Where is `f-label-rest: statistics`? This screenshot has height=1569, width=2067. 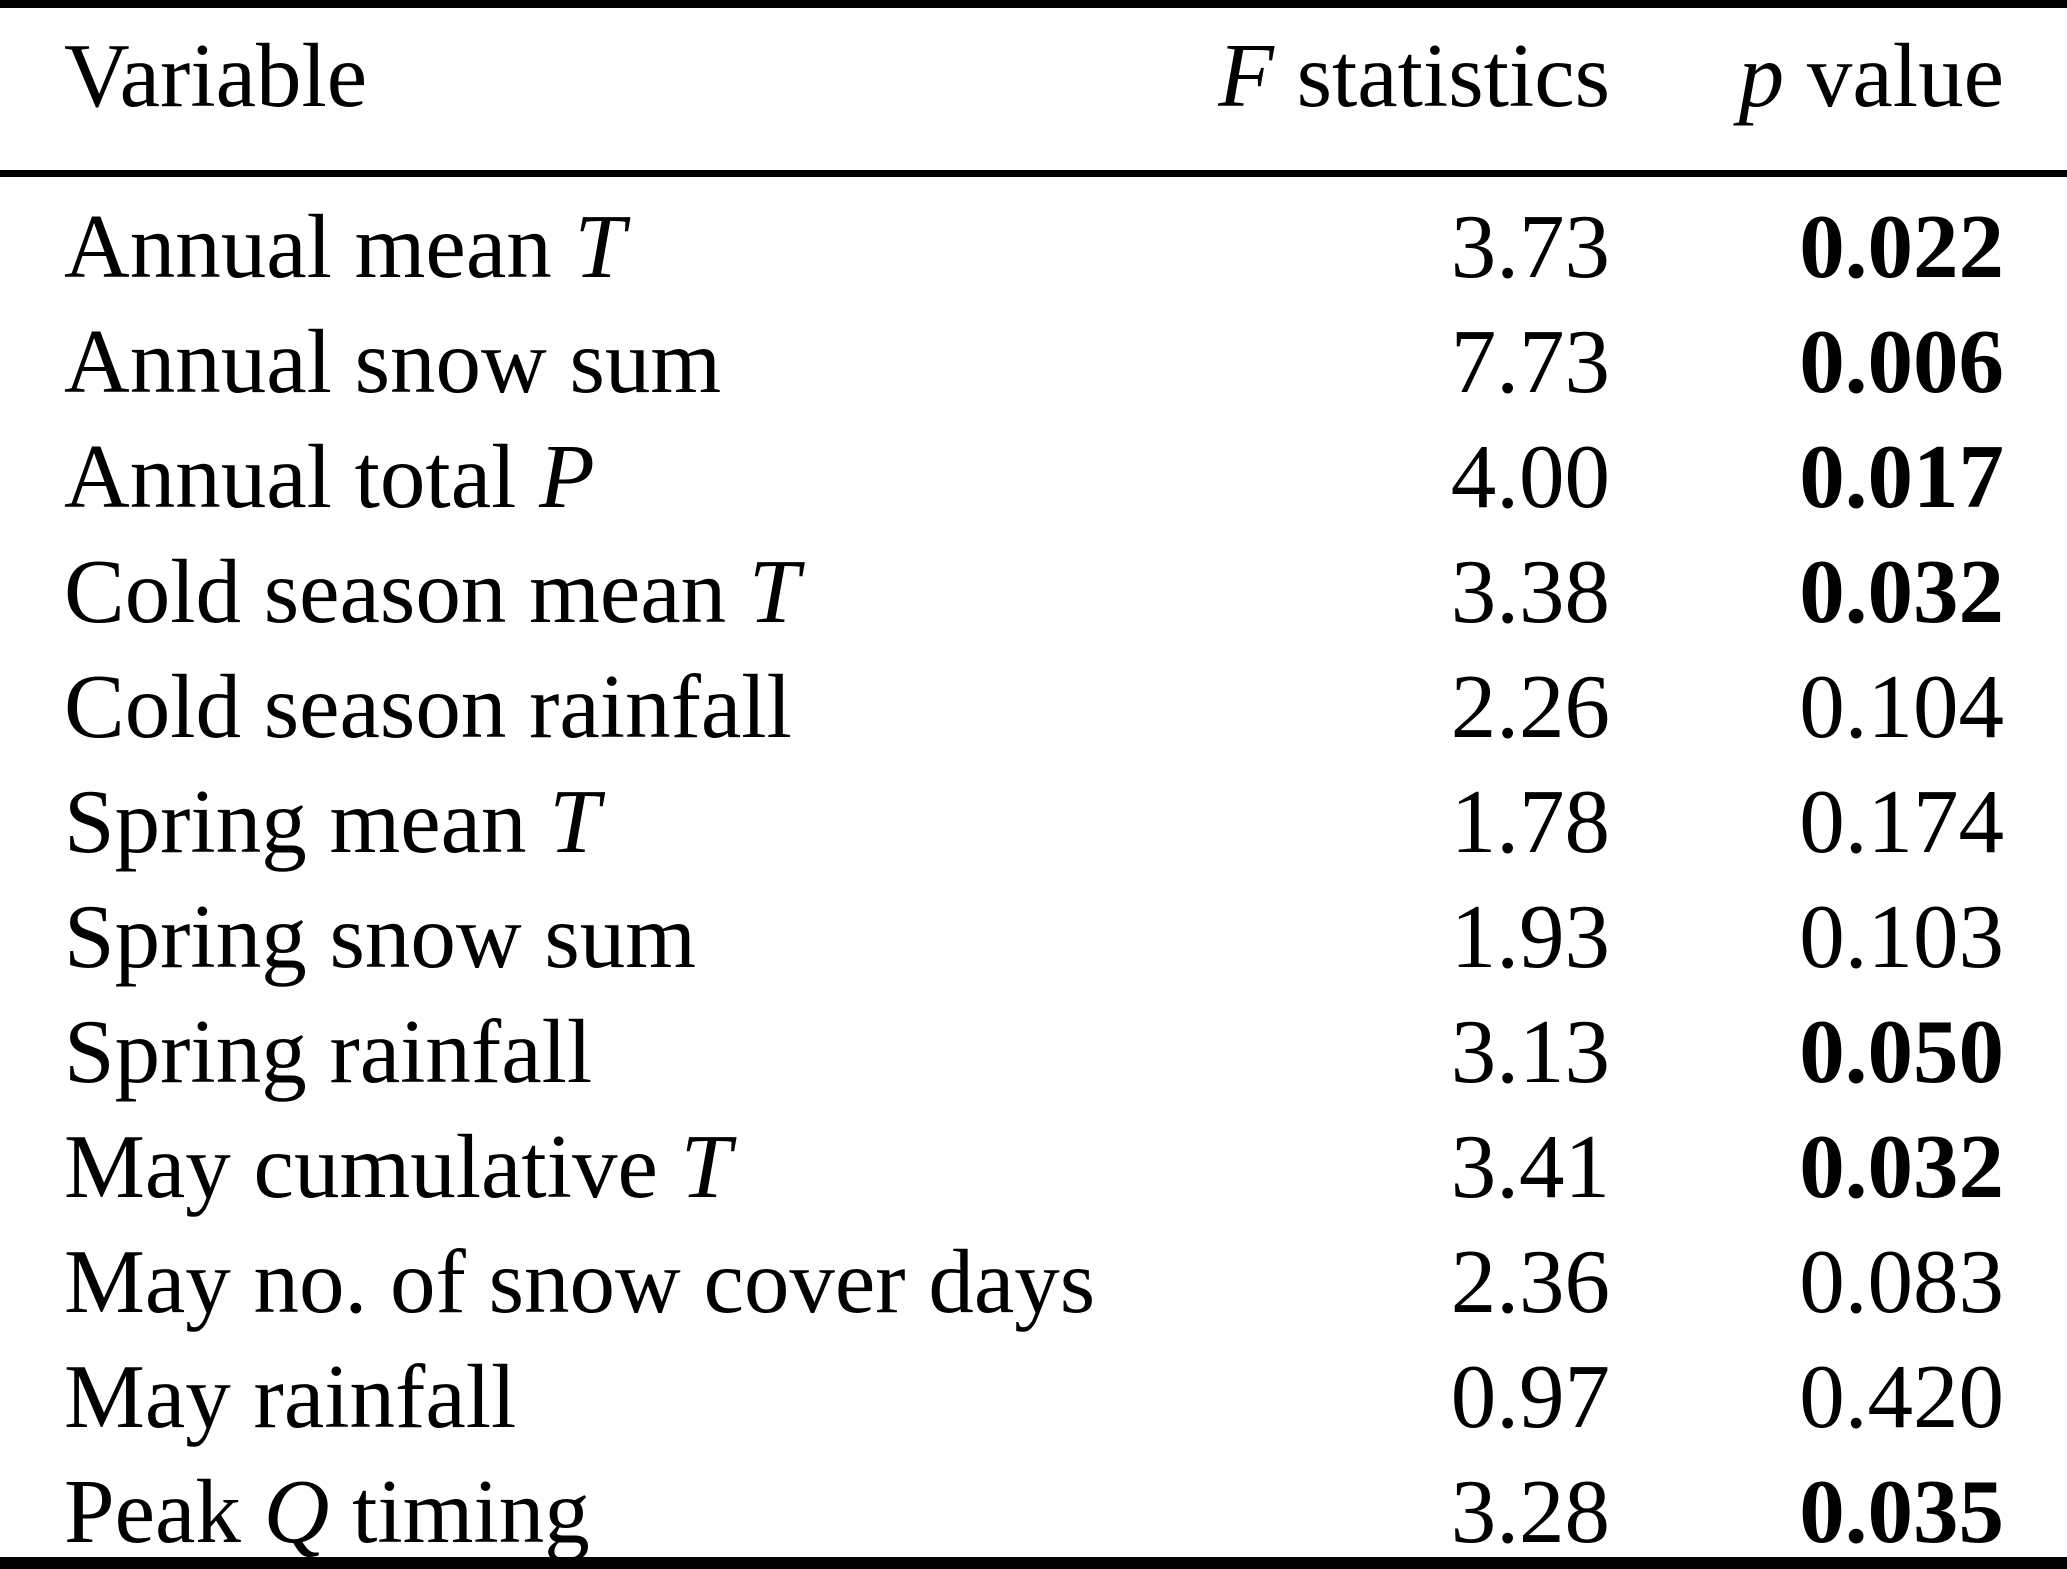
f-label-rest: statistics is located at coordinates (1441, 75).